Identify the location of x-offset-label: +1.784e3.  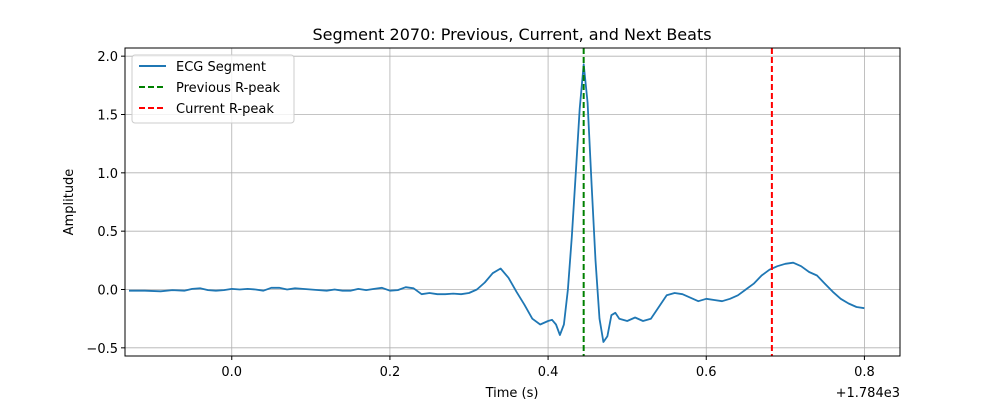
(868, 393).